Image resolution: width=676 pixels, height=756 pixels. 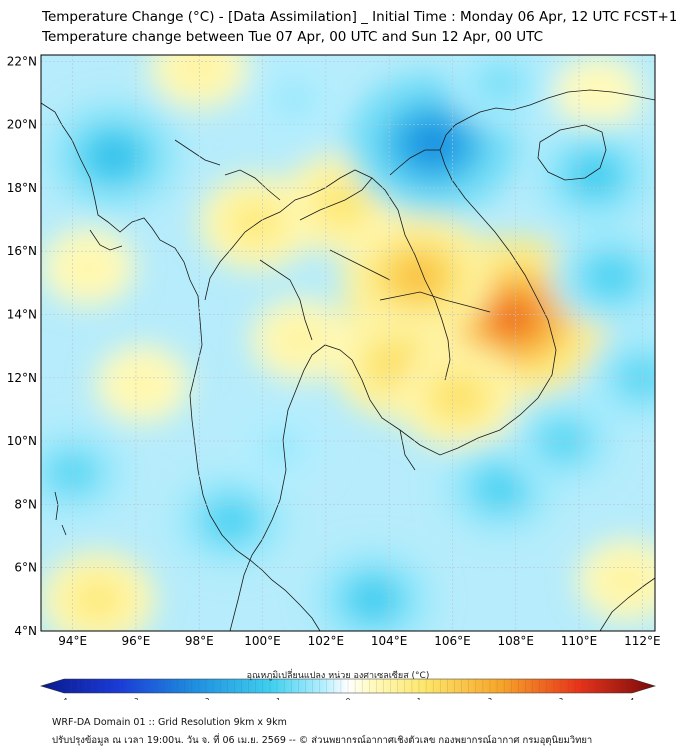 What do you see at coordinates (452, 641) in the screenshot?
I see `lon-label: 106°E` at bounding box center [452, 641].